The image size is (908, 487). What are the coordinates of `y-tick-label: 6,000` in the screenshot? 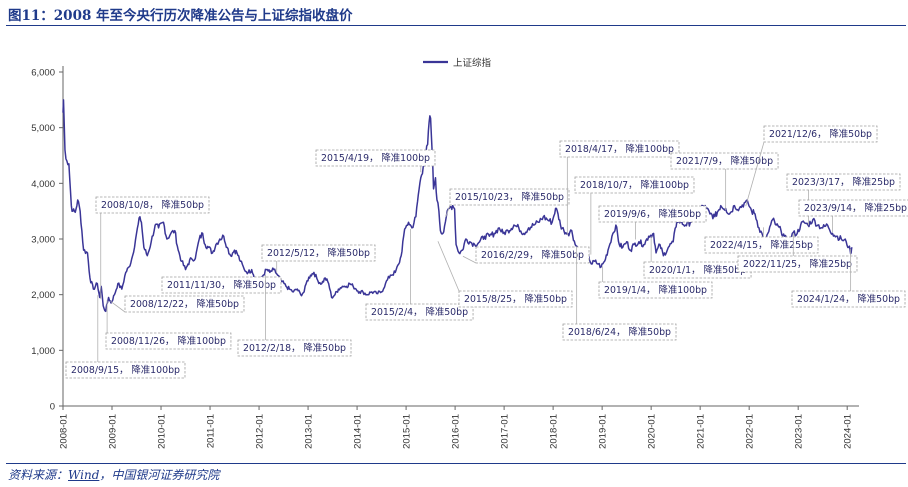 It's located at (43, 73).